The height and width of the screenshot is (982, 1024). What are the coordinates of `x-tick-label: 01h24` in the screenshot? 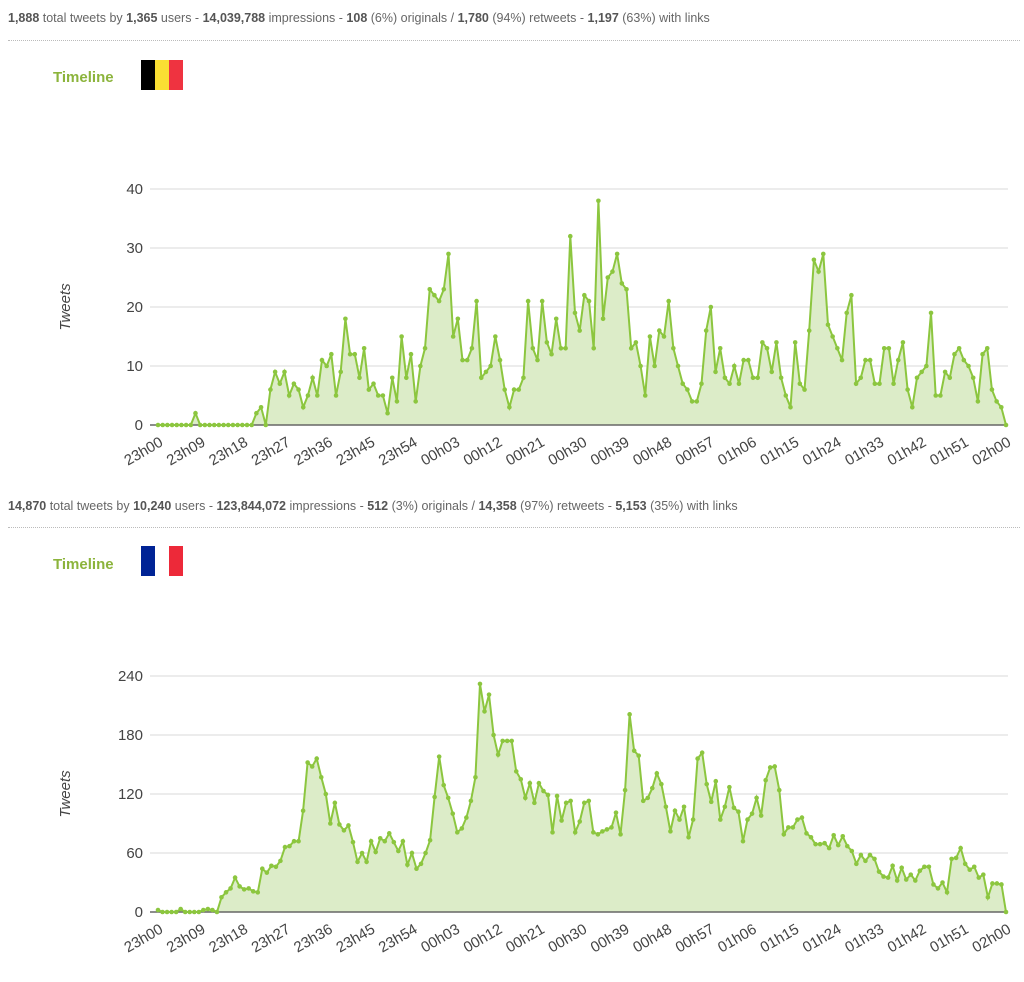 It's located at (822, 939).